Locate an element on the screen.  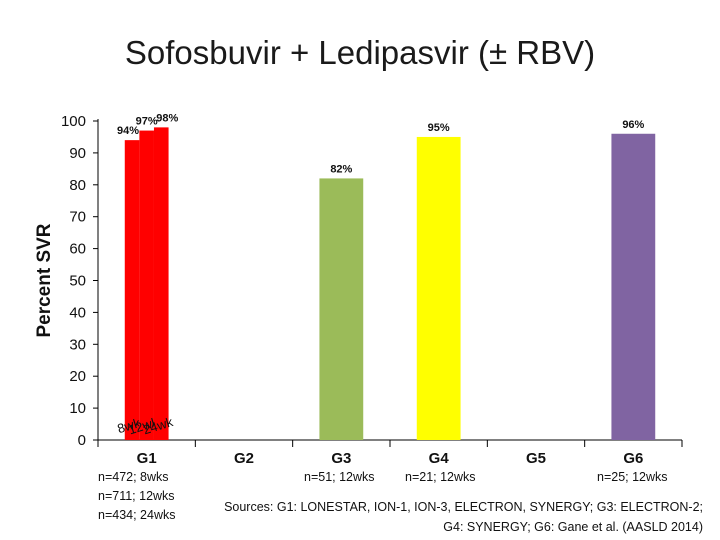
bar-g3 is located at coordinates (341, 309).